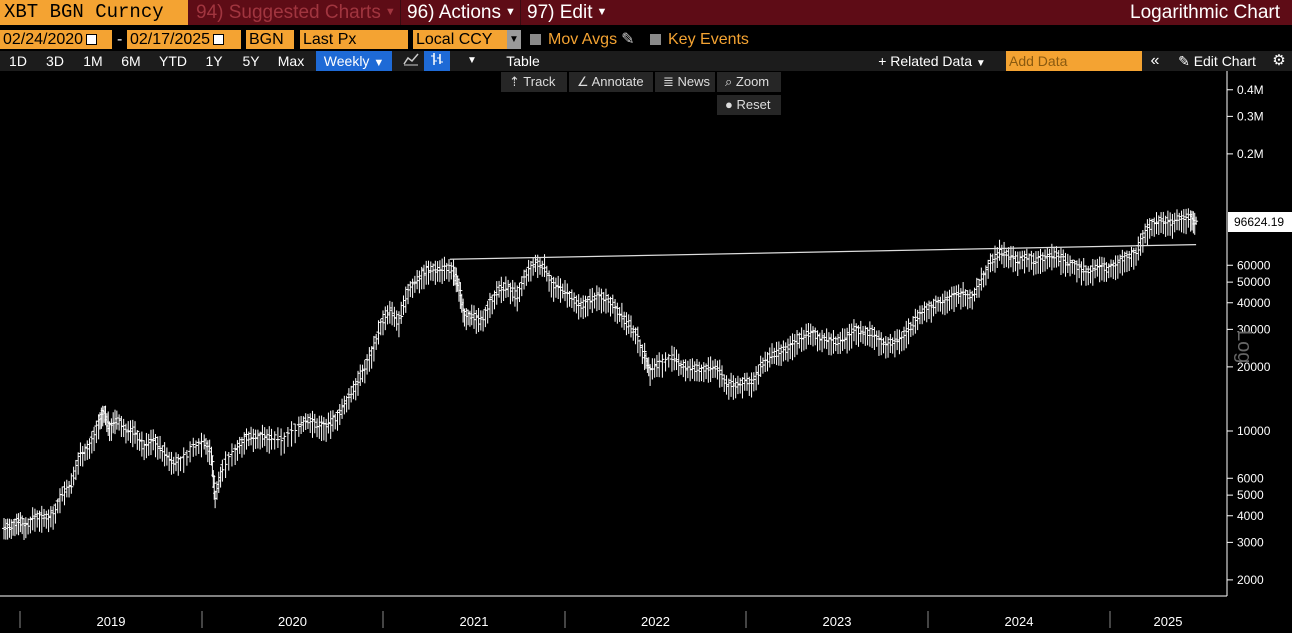 This screenshot has width=1292, height=633. Describe the element at coordinates (93, 61) in the screenshot. I see `period-1m: 1M` at that location.